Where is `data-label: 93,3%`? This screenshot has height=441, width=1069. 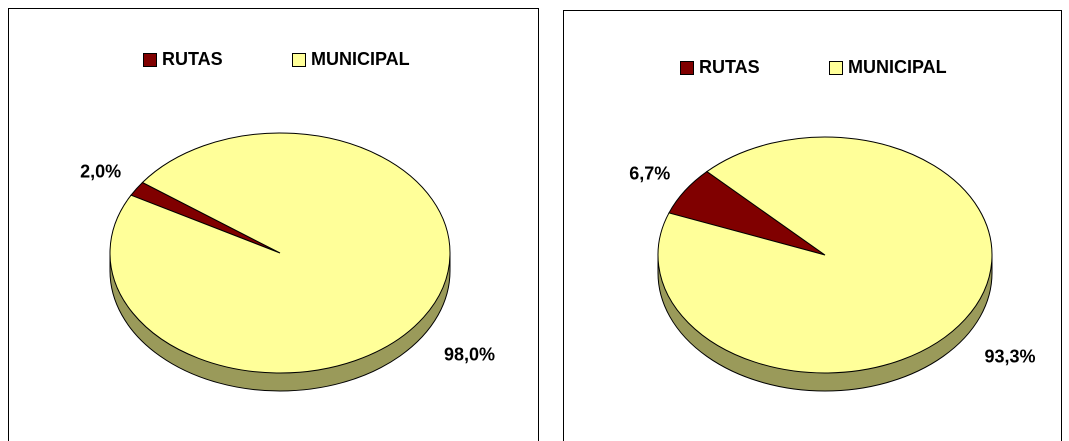
data-label: 93,3% is located at coordinates (1009, 356).